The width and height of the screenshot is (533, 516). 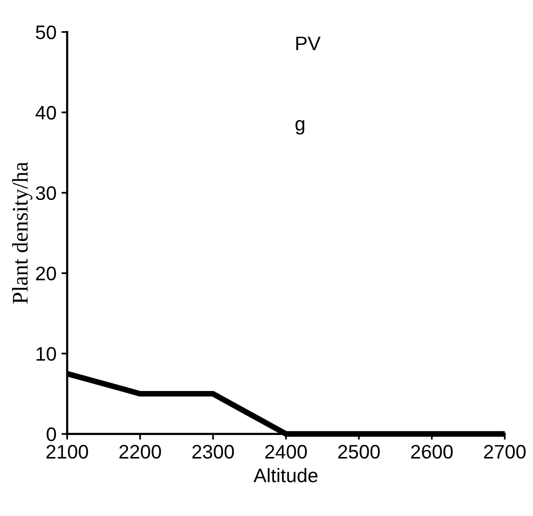 What do you see at coordinates (505, 451) in the screenshot?
I see `x-tick-label: 2700` at bounding box center [505, 451].